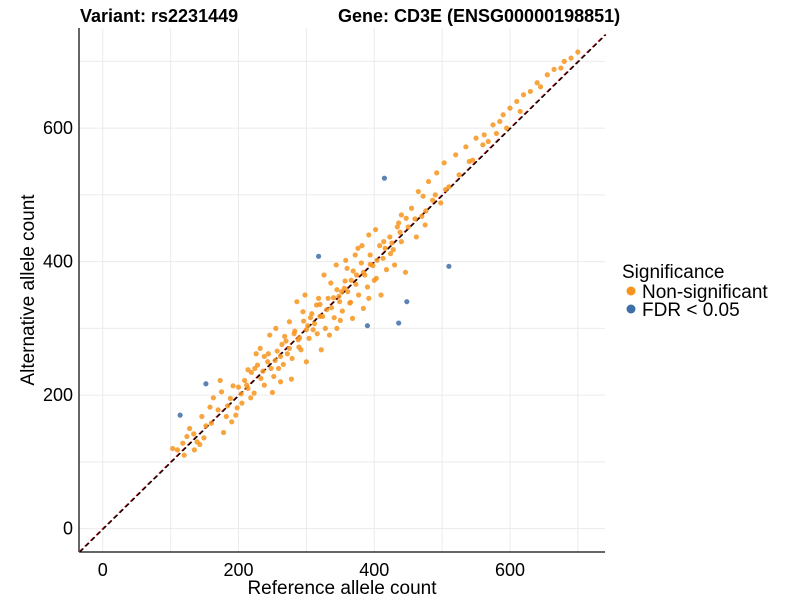 The height and width of the screenshot is (600, 800). What do you see at coordinates (374, 570) in the screenshot?
I see `x-tick-label: 400` at bounding box center [374, 570].